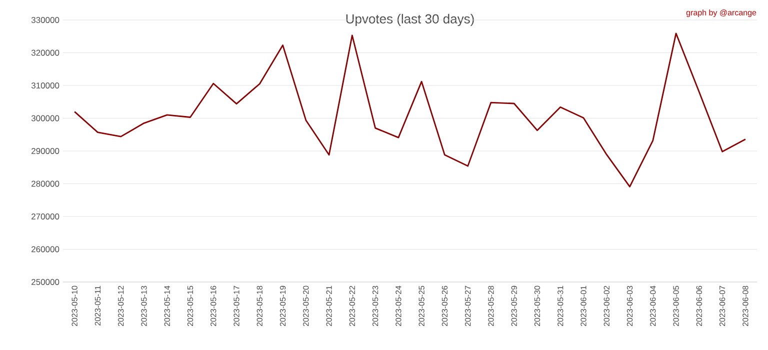  I want to click on x-tick-label: 2023-05-19, so click(283, 306).